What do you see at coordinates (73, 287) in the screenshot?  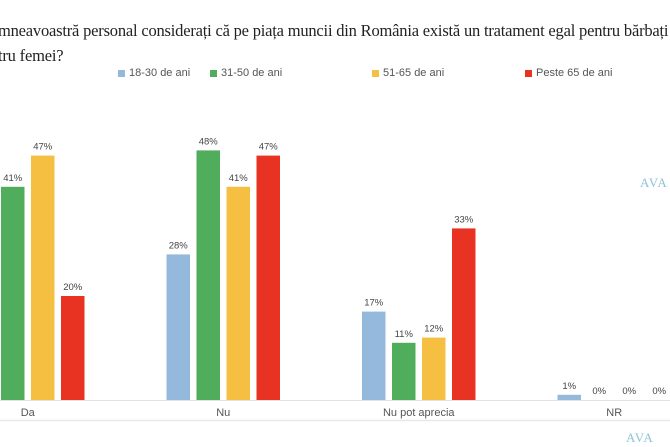 I see `data-label: 20%` at bounding box center [73, 287].